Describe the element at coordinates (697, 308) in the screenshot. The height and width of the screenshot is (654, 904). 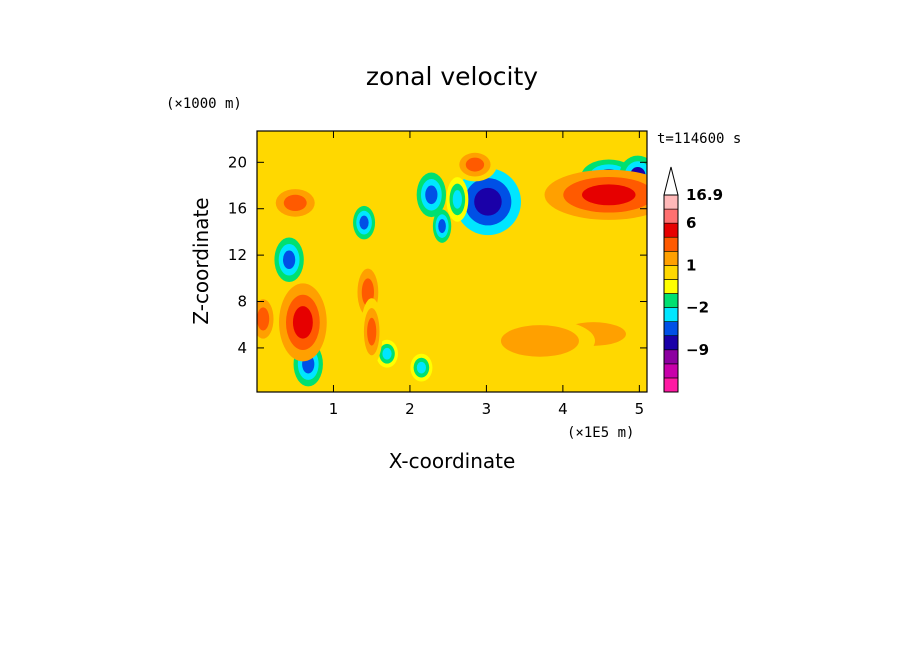
I see `colorbar-label: −2` at that location.